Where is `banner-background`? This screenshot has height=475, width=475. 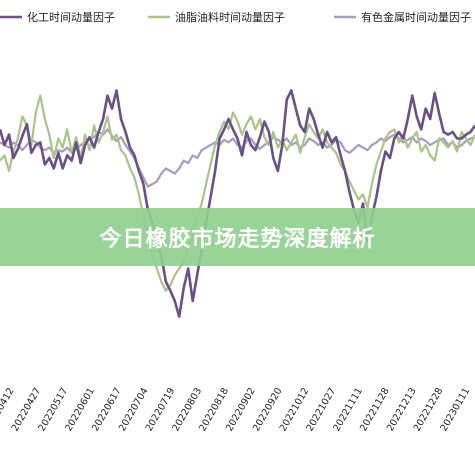 banner-background is located at coordinates (237, 237).